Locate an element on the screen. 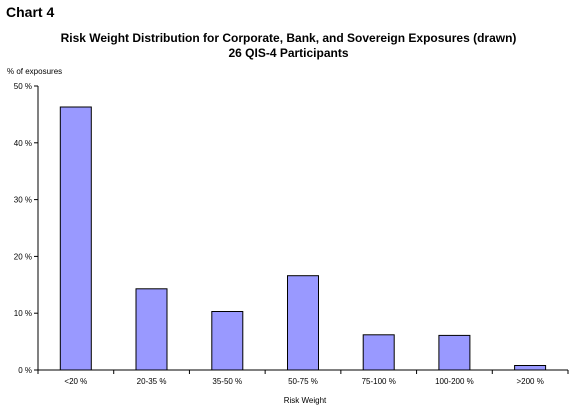 The width and height of the screenshot is (577, 409). x-axis-label: Risk Weight is located at coordinates (305, 400).